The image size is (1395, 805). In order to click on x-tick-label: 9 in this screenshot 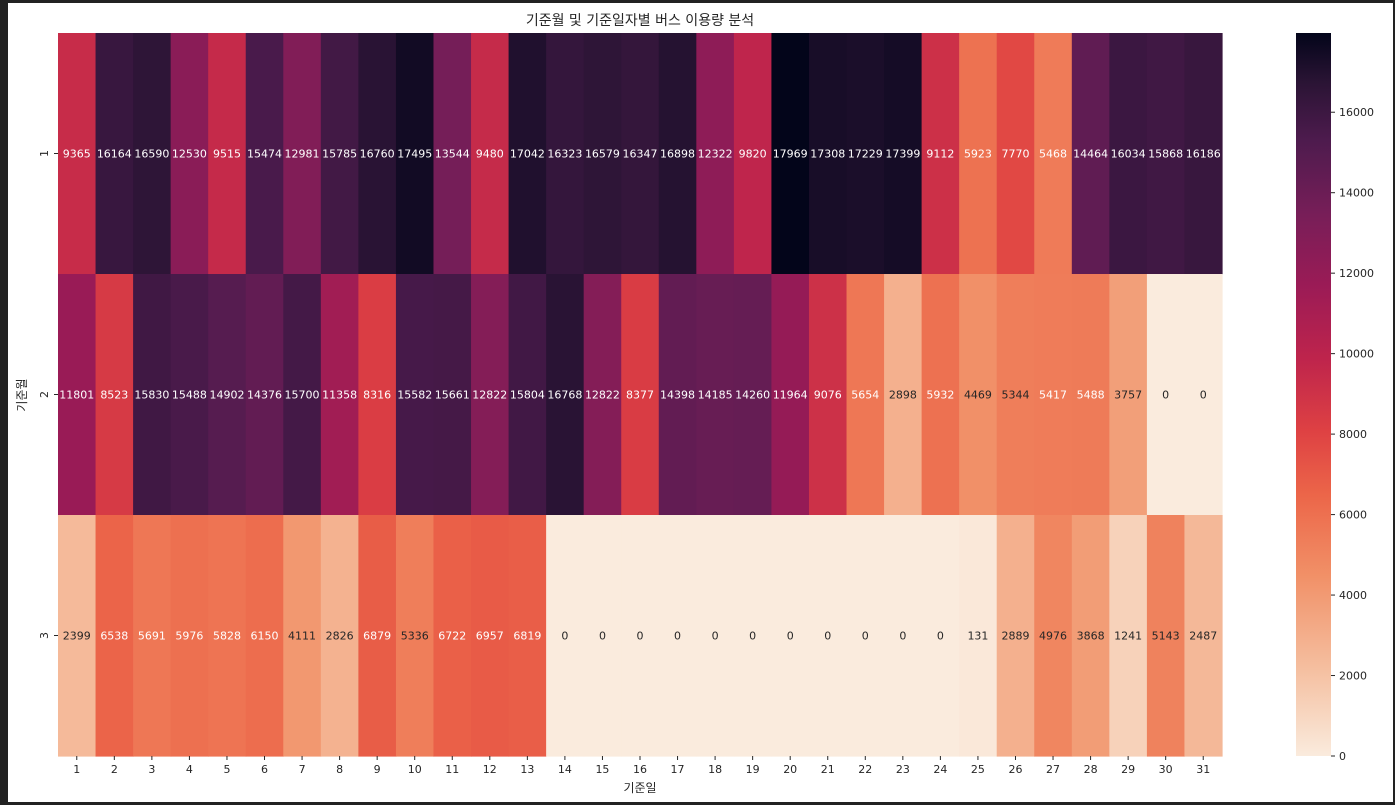, I will do `click(377, 769)`.